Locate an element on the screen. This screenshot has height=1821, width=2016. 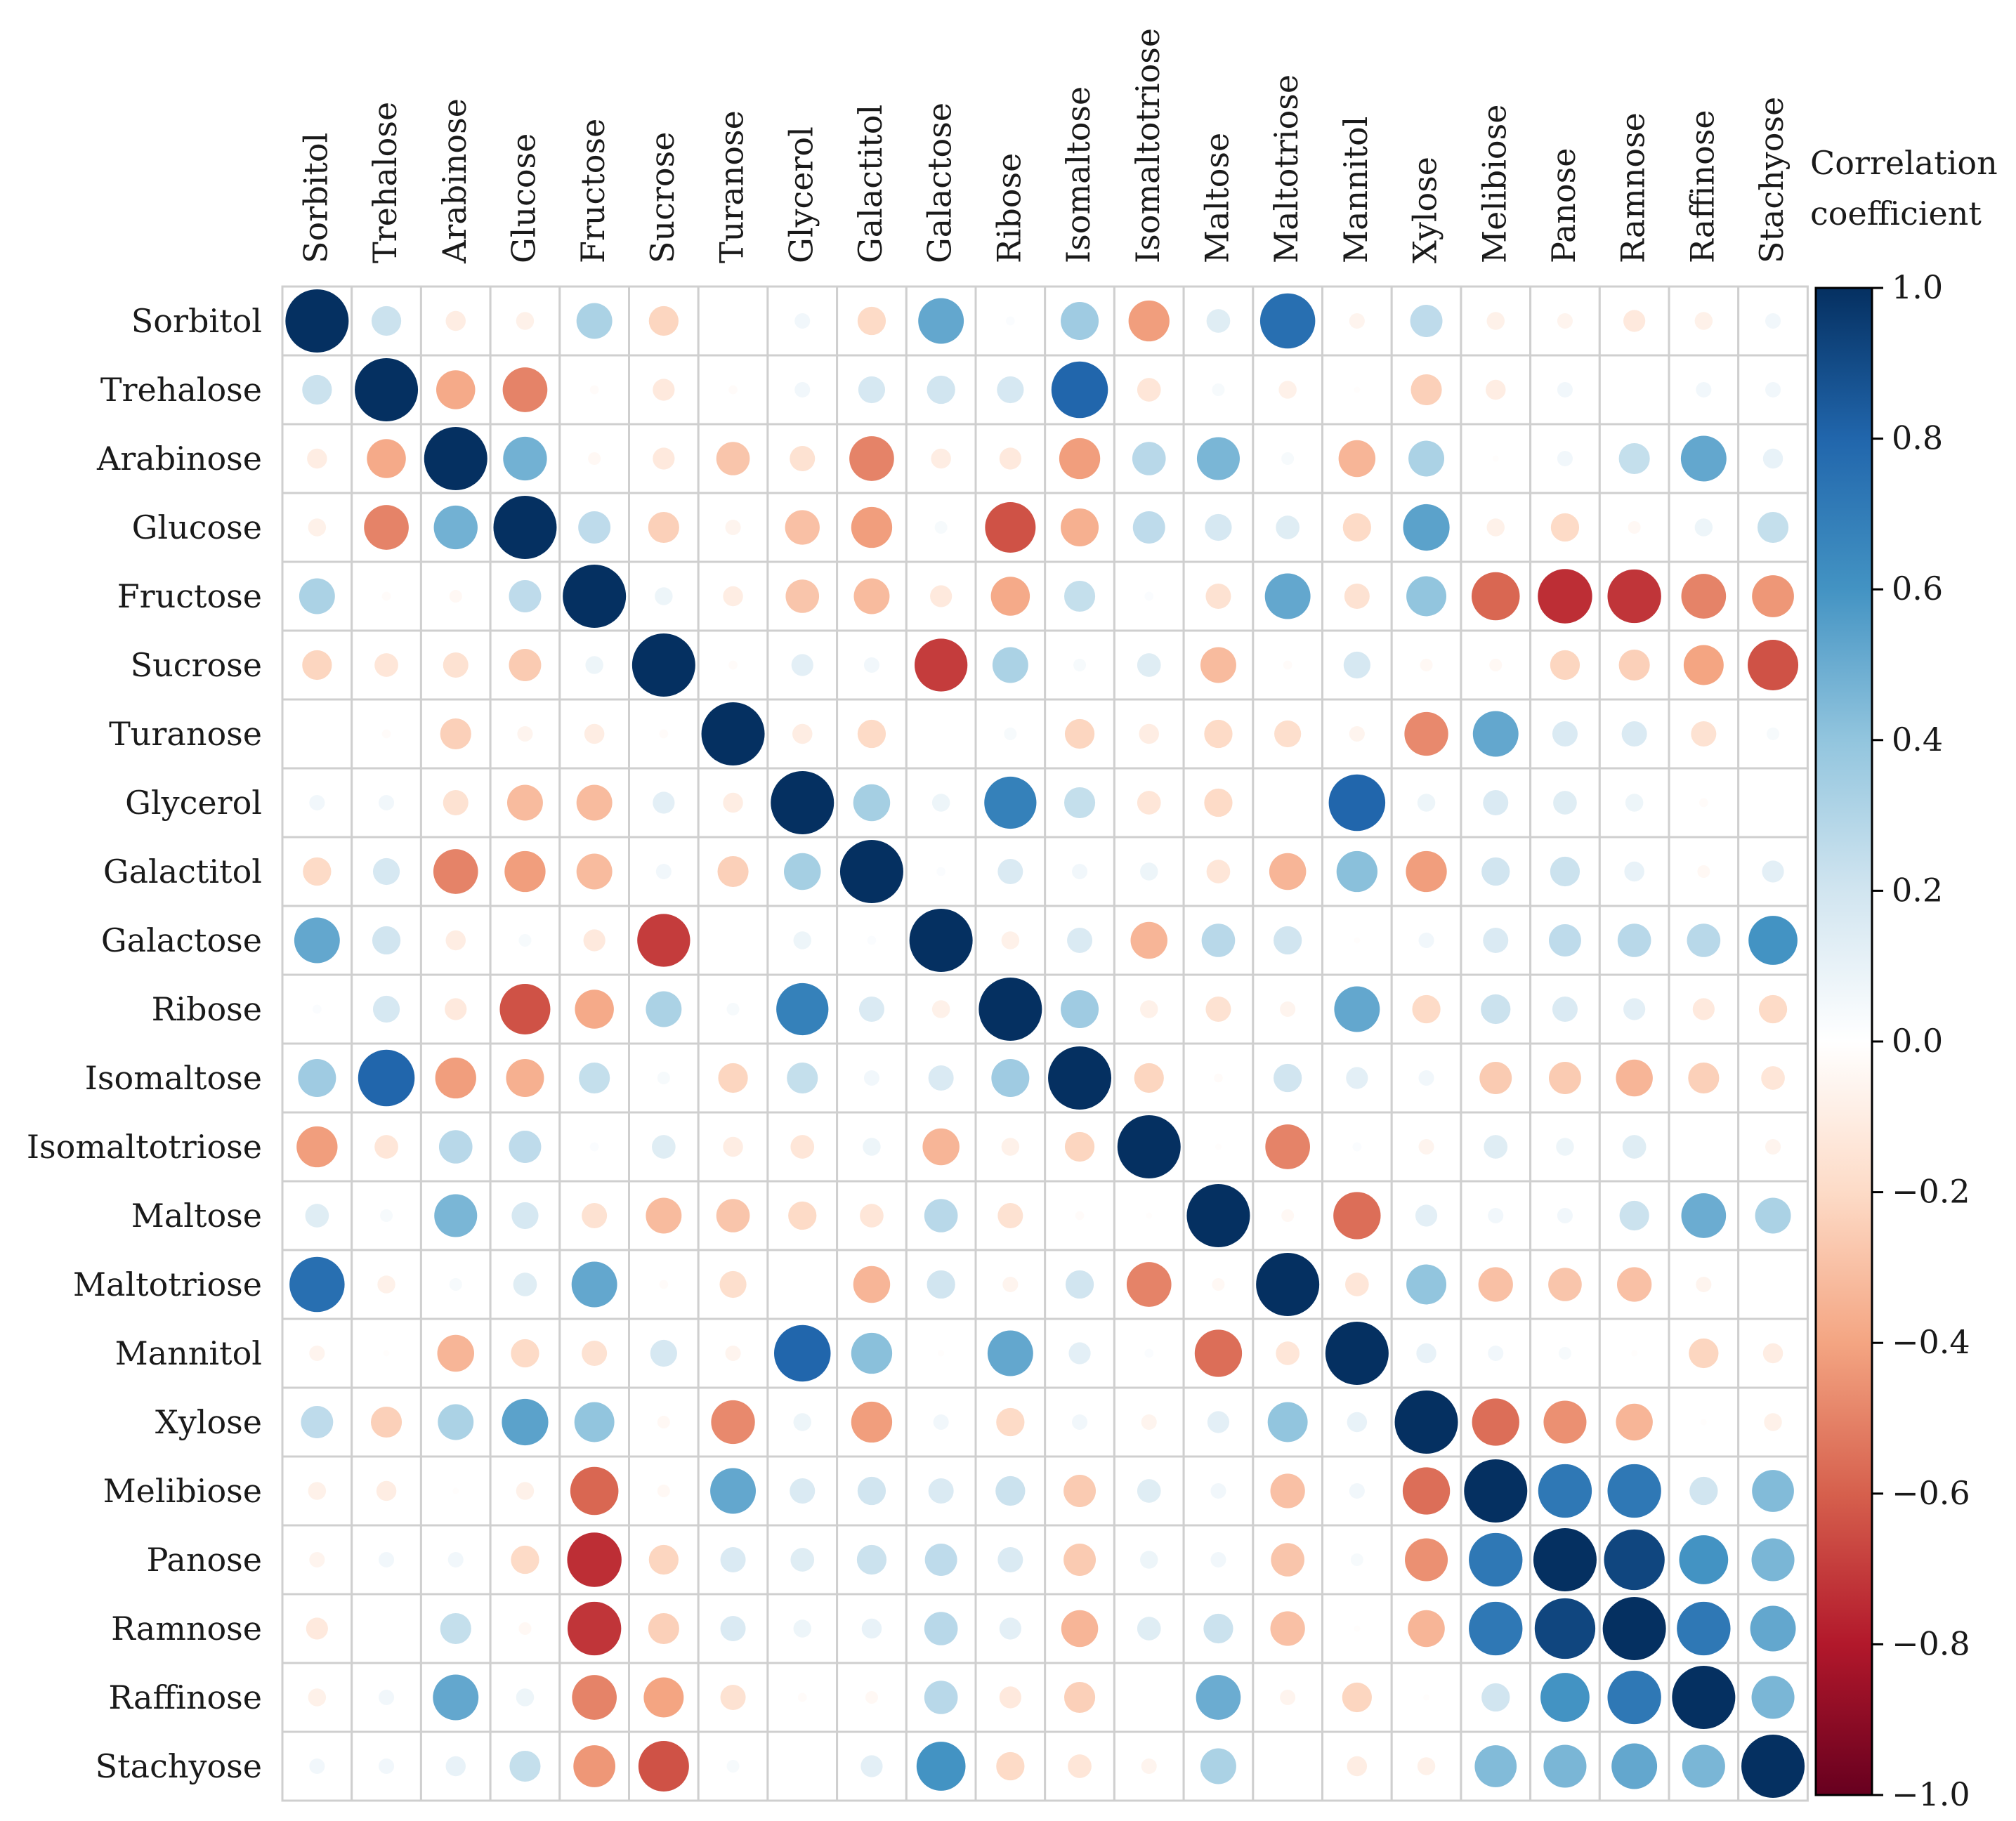
corr-circle-panose-galactose is located at coordinates (940, 1560).